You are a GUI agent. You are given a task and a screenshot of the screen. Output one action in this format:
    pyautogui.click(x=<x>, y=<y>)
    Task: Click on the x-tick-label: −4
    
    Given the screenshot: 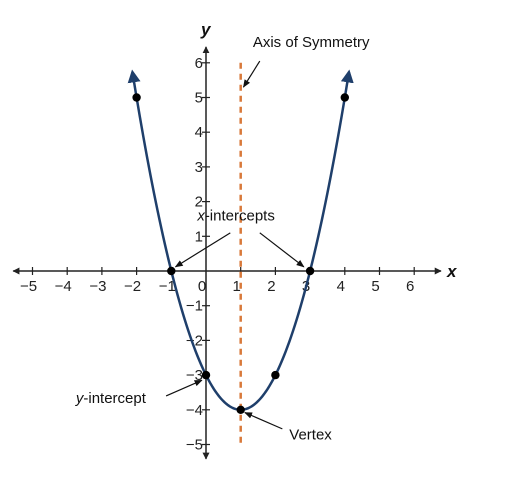 What is the action you would take?
    pyautogui.click(x=63, y=286)
    